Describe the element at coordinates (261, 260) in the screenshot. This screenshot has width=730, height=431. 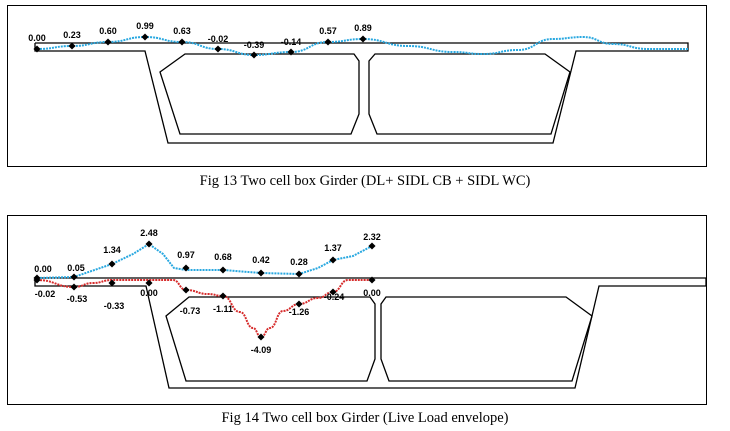
I see `max-value-label: 0.42` at that location.